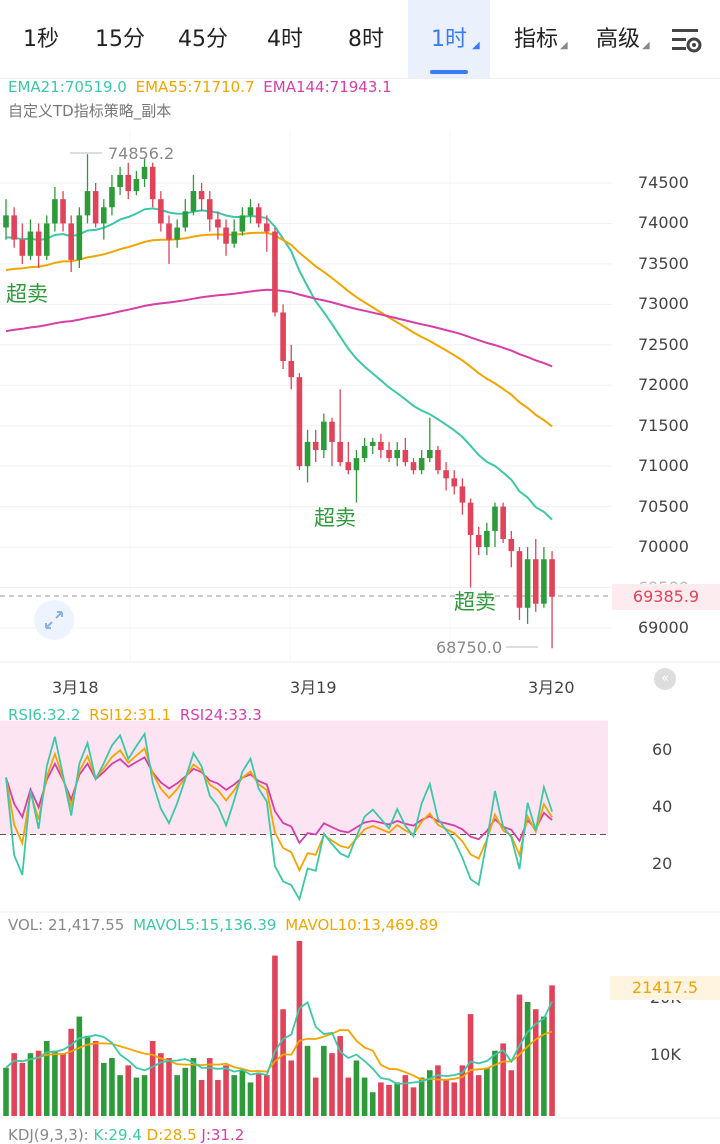  What do you see at coordinates (449, 39) in the screenshot?
I see `tab-1h: 1时 ◢` at bounding box center [449, 39].